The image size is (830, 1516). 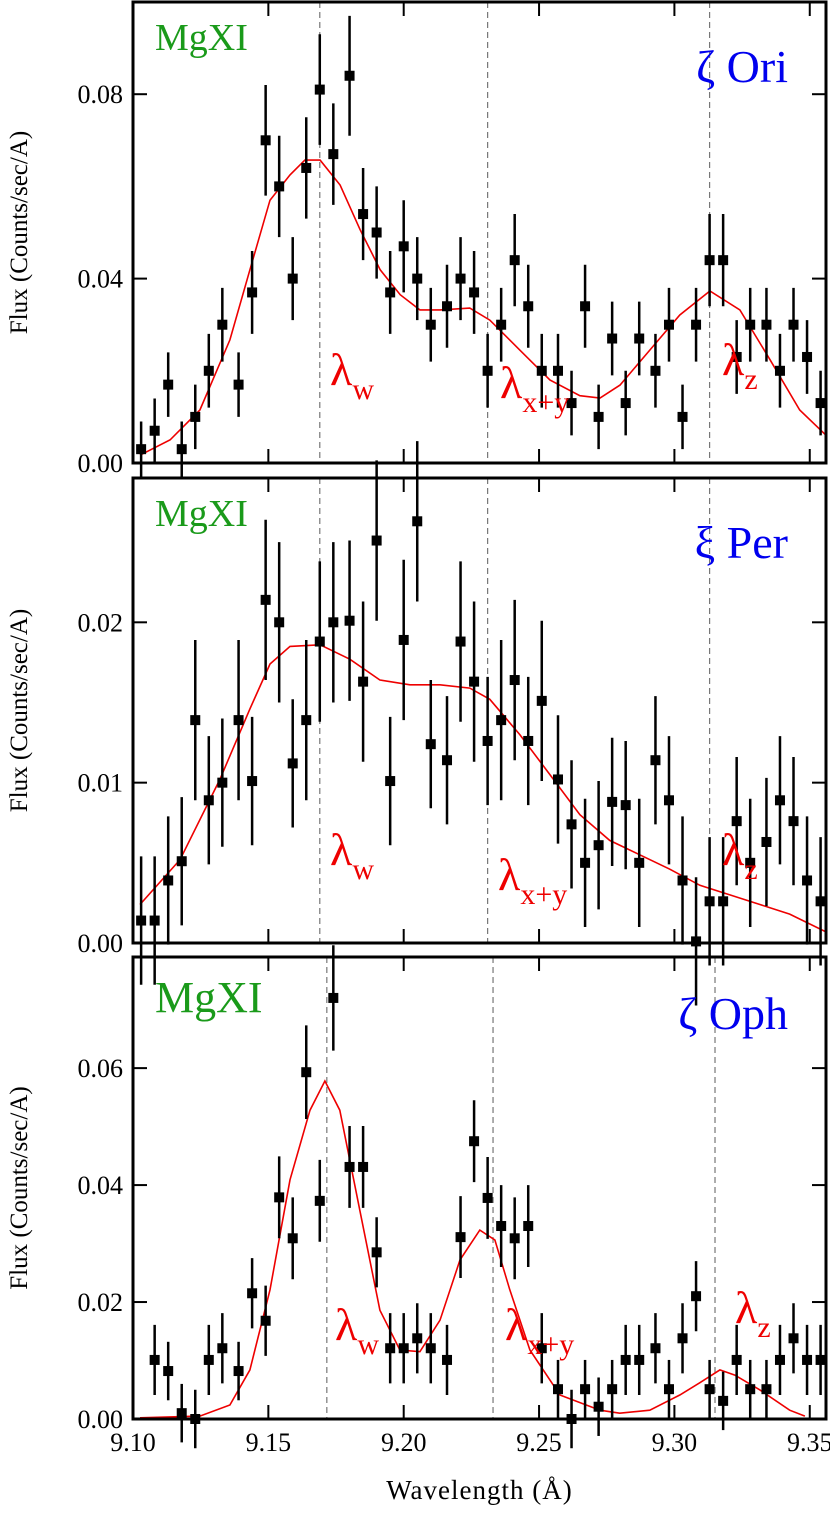 What do you see at coordinates (479, 1490) in the screenshot?
I see `x-axis-label: Wavelength (Å)` at bounding box center [479, 1490].